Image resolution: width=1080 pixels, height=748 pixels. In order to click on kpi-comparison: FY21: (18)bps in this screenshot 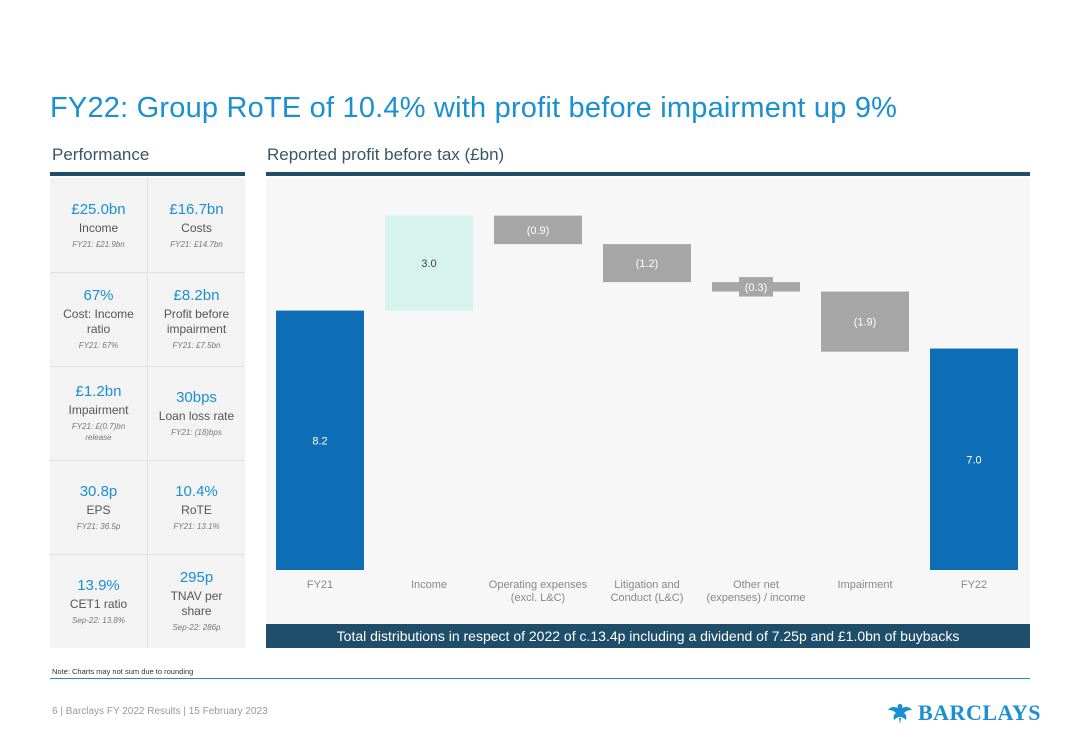, I will do `click(196, 432)`.